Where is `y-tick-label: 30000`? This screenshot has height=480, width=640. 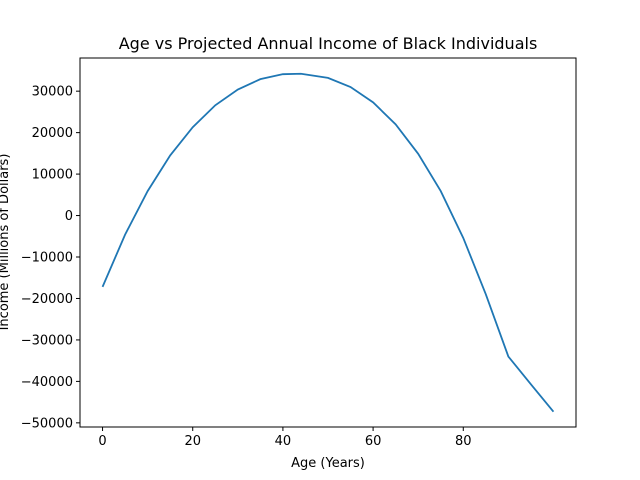
y-tick-label: 30000 is located at coordinates (52, 92).